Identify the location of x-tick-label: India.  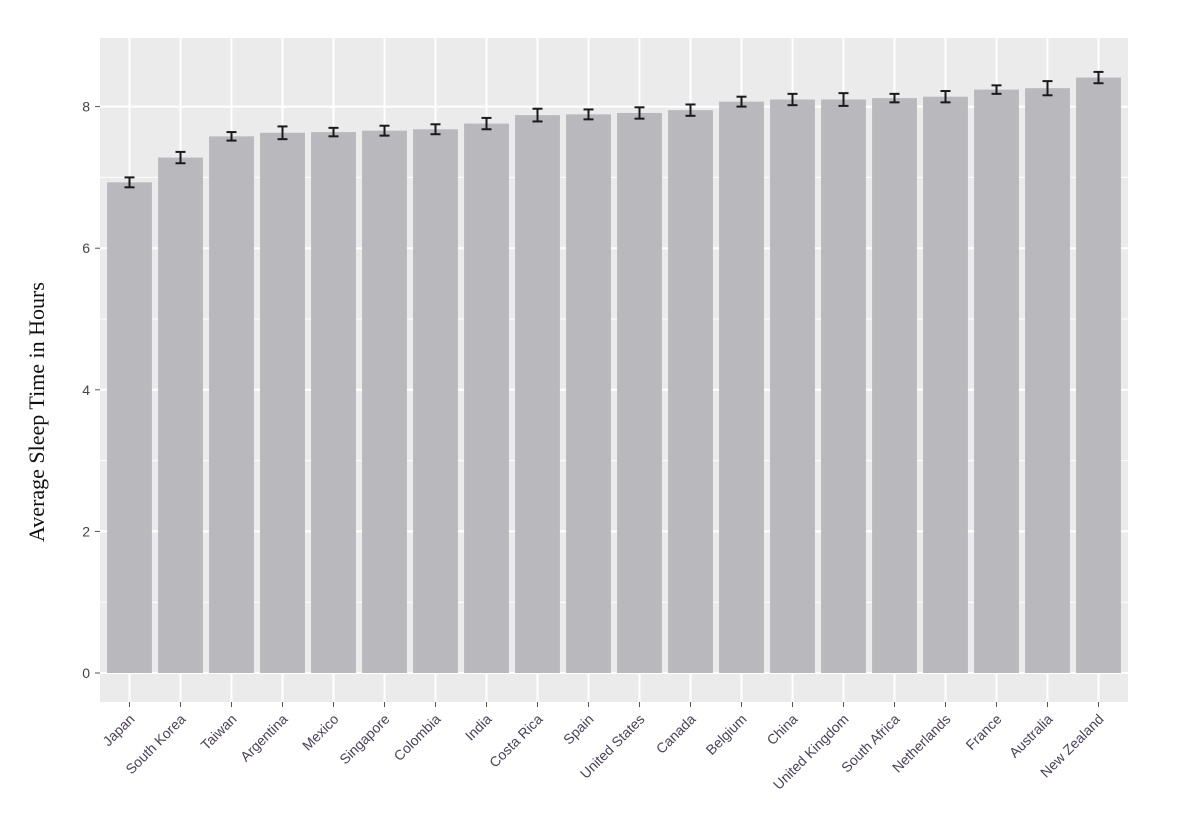
(478, 727).